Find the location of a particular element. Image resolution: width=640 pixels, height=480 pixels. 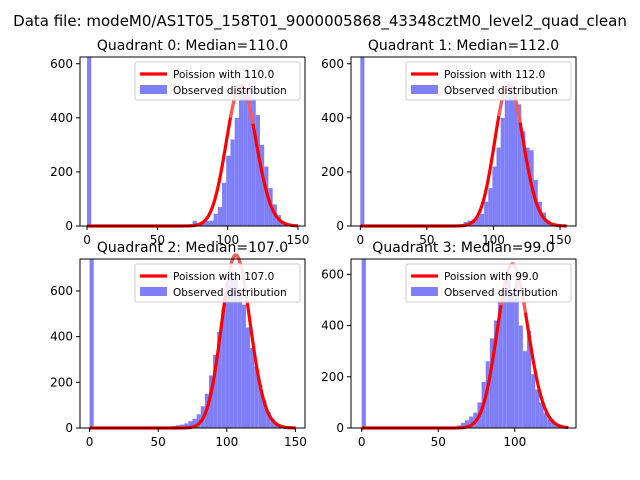

legend: Poission with 110.0 Observed distribution is located at coordinates (217, 81).